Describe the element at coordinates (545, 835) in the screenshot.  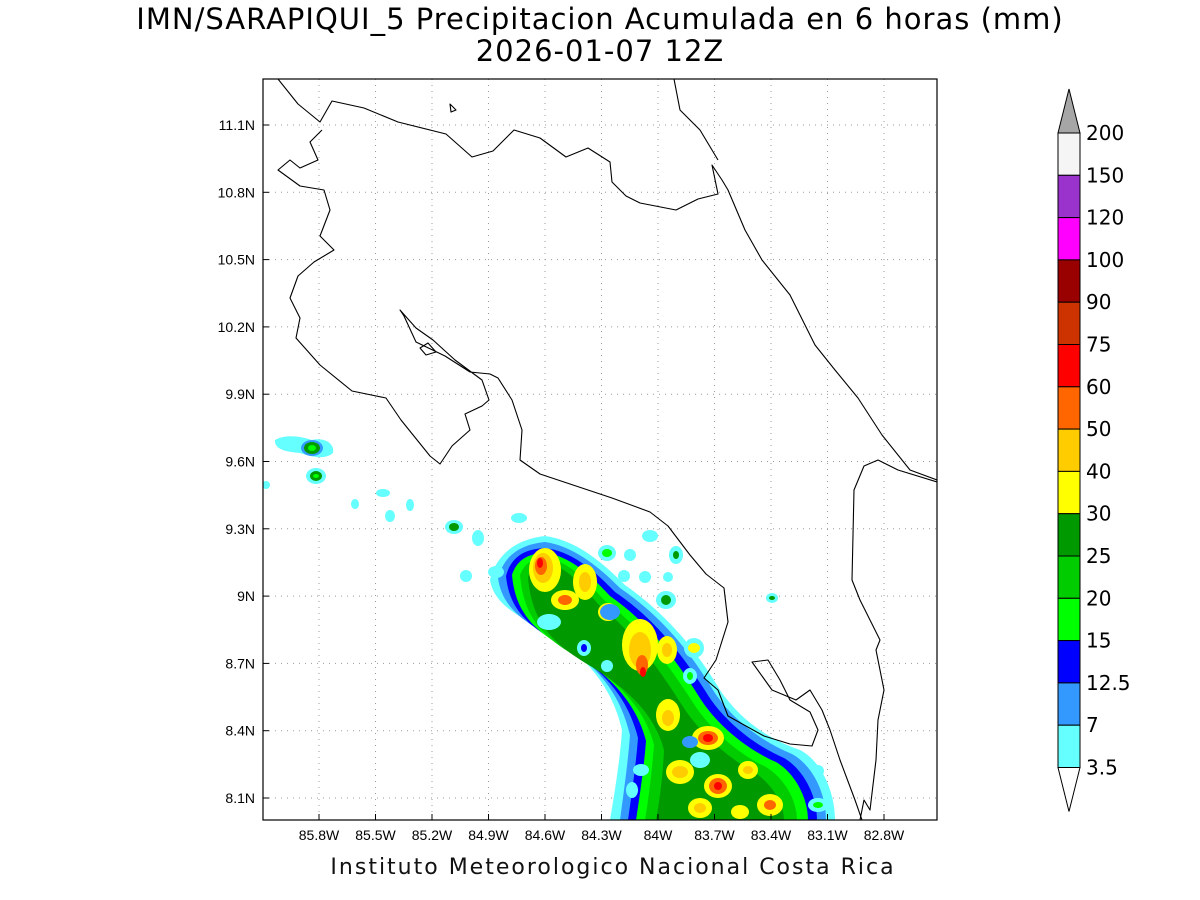
I see `lon-tick-label: 84.6W` at that location.